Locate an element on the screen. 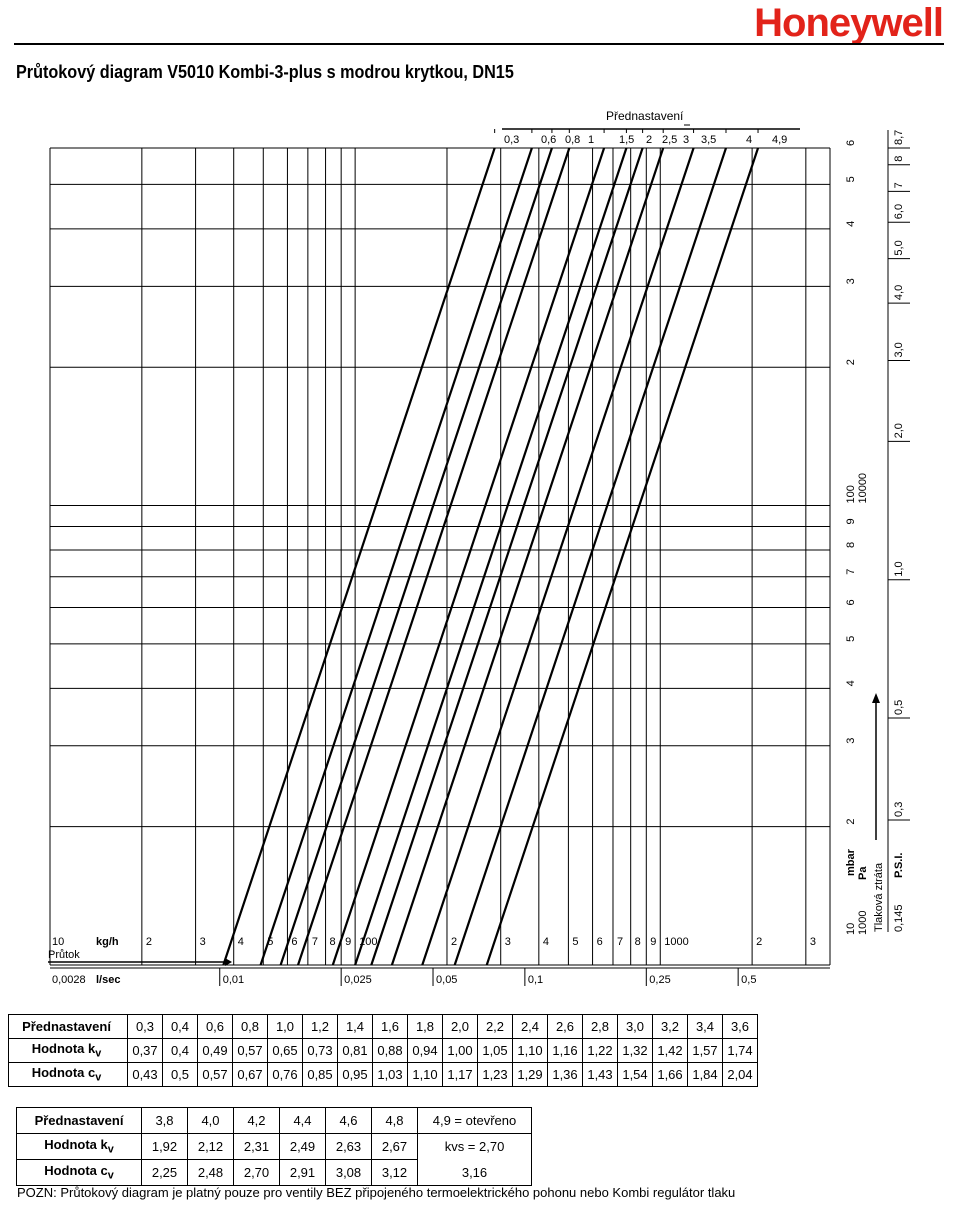  y-psi-tick-label: 0,3 is located at coordinates (899, 809).